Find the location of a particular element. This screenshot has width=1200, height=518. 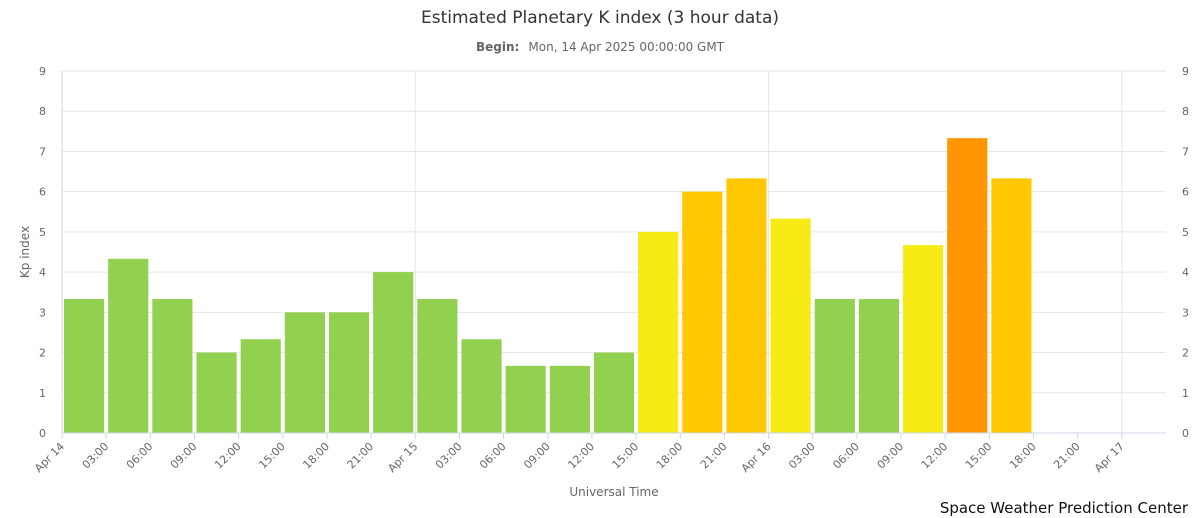

y-tick-label-right: 6 is located at coordinates (1185, 192).